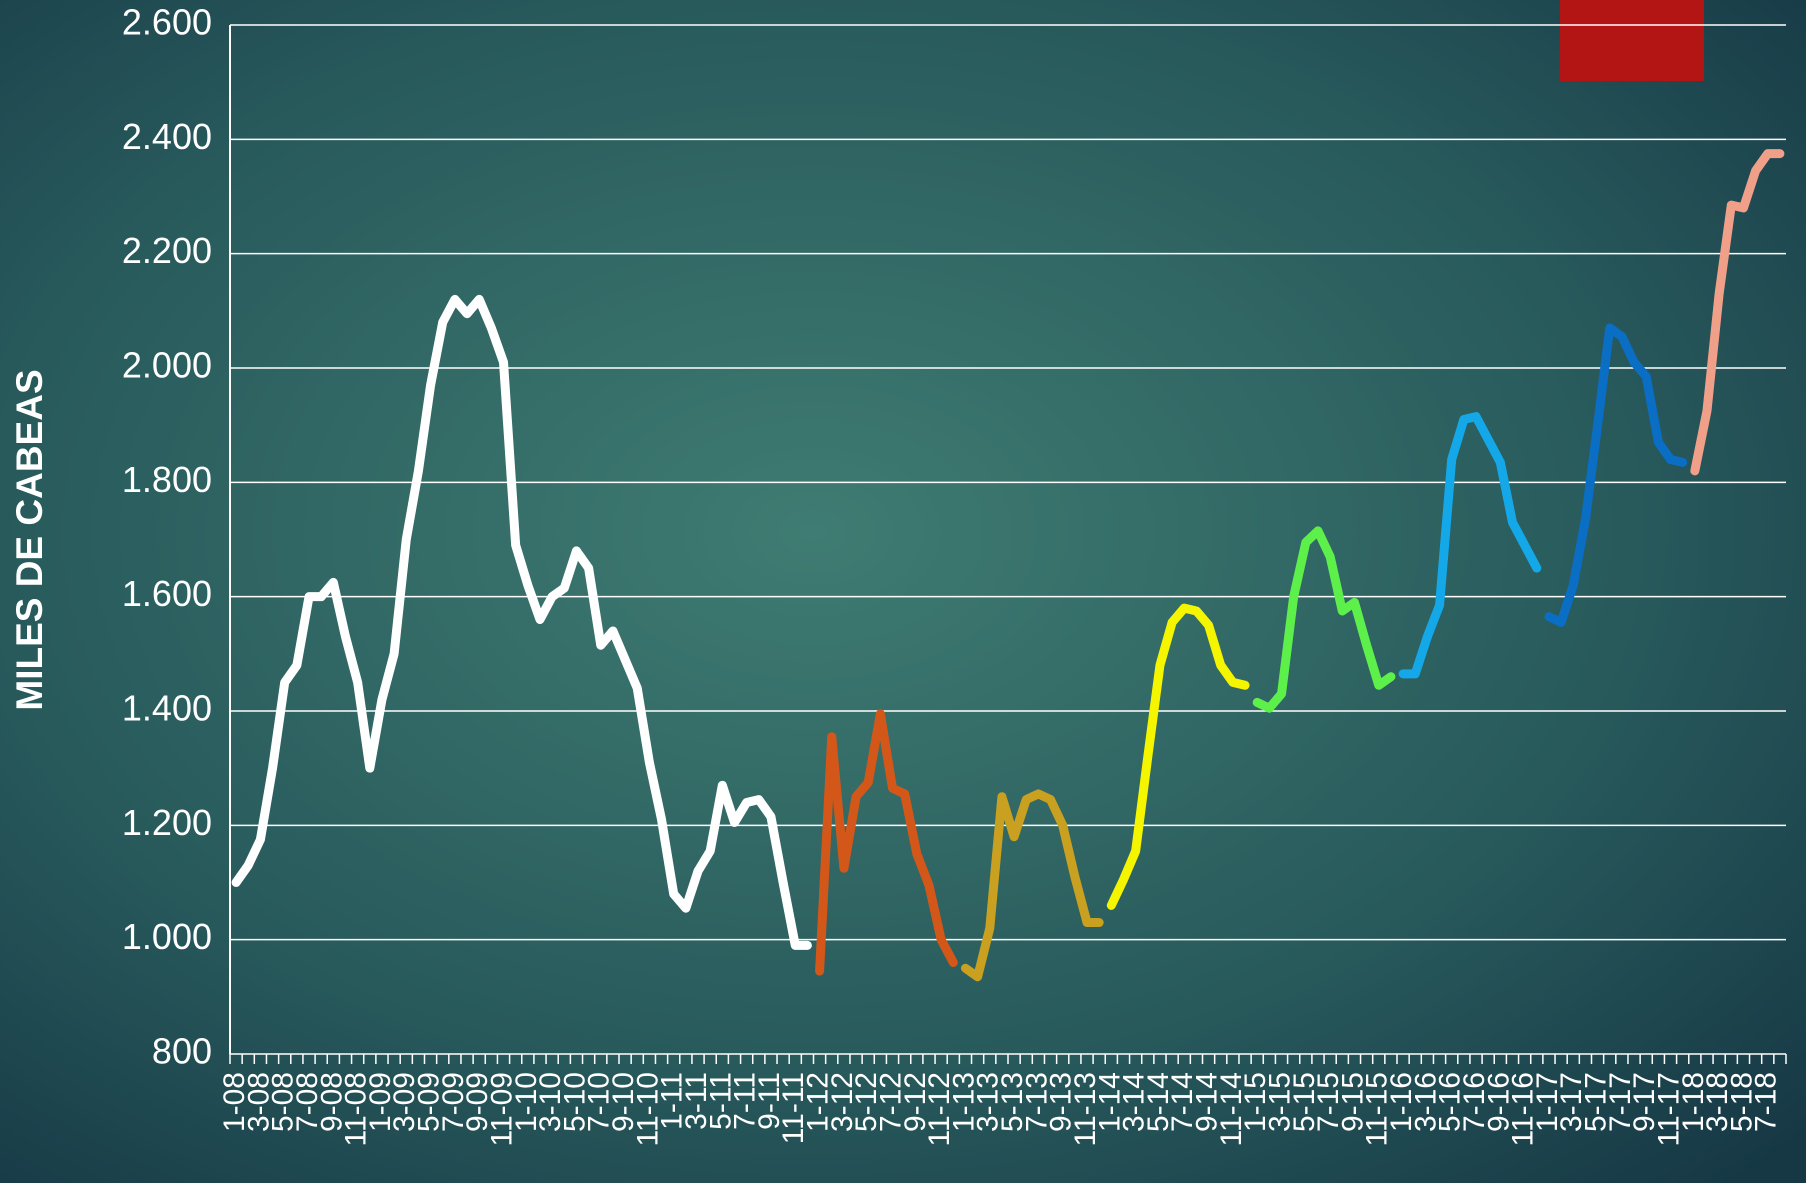  Describe the element at coordinates (331, 1102) in the screenshot. I see `x-tick-label: 9-08` at that location.